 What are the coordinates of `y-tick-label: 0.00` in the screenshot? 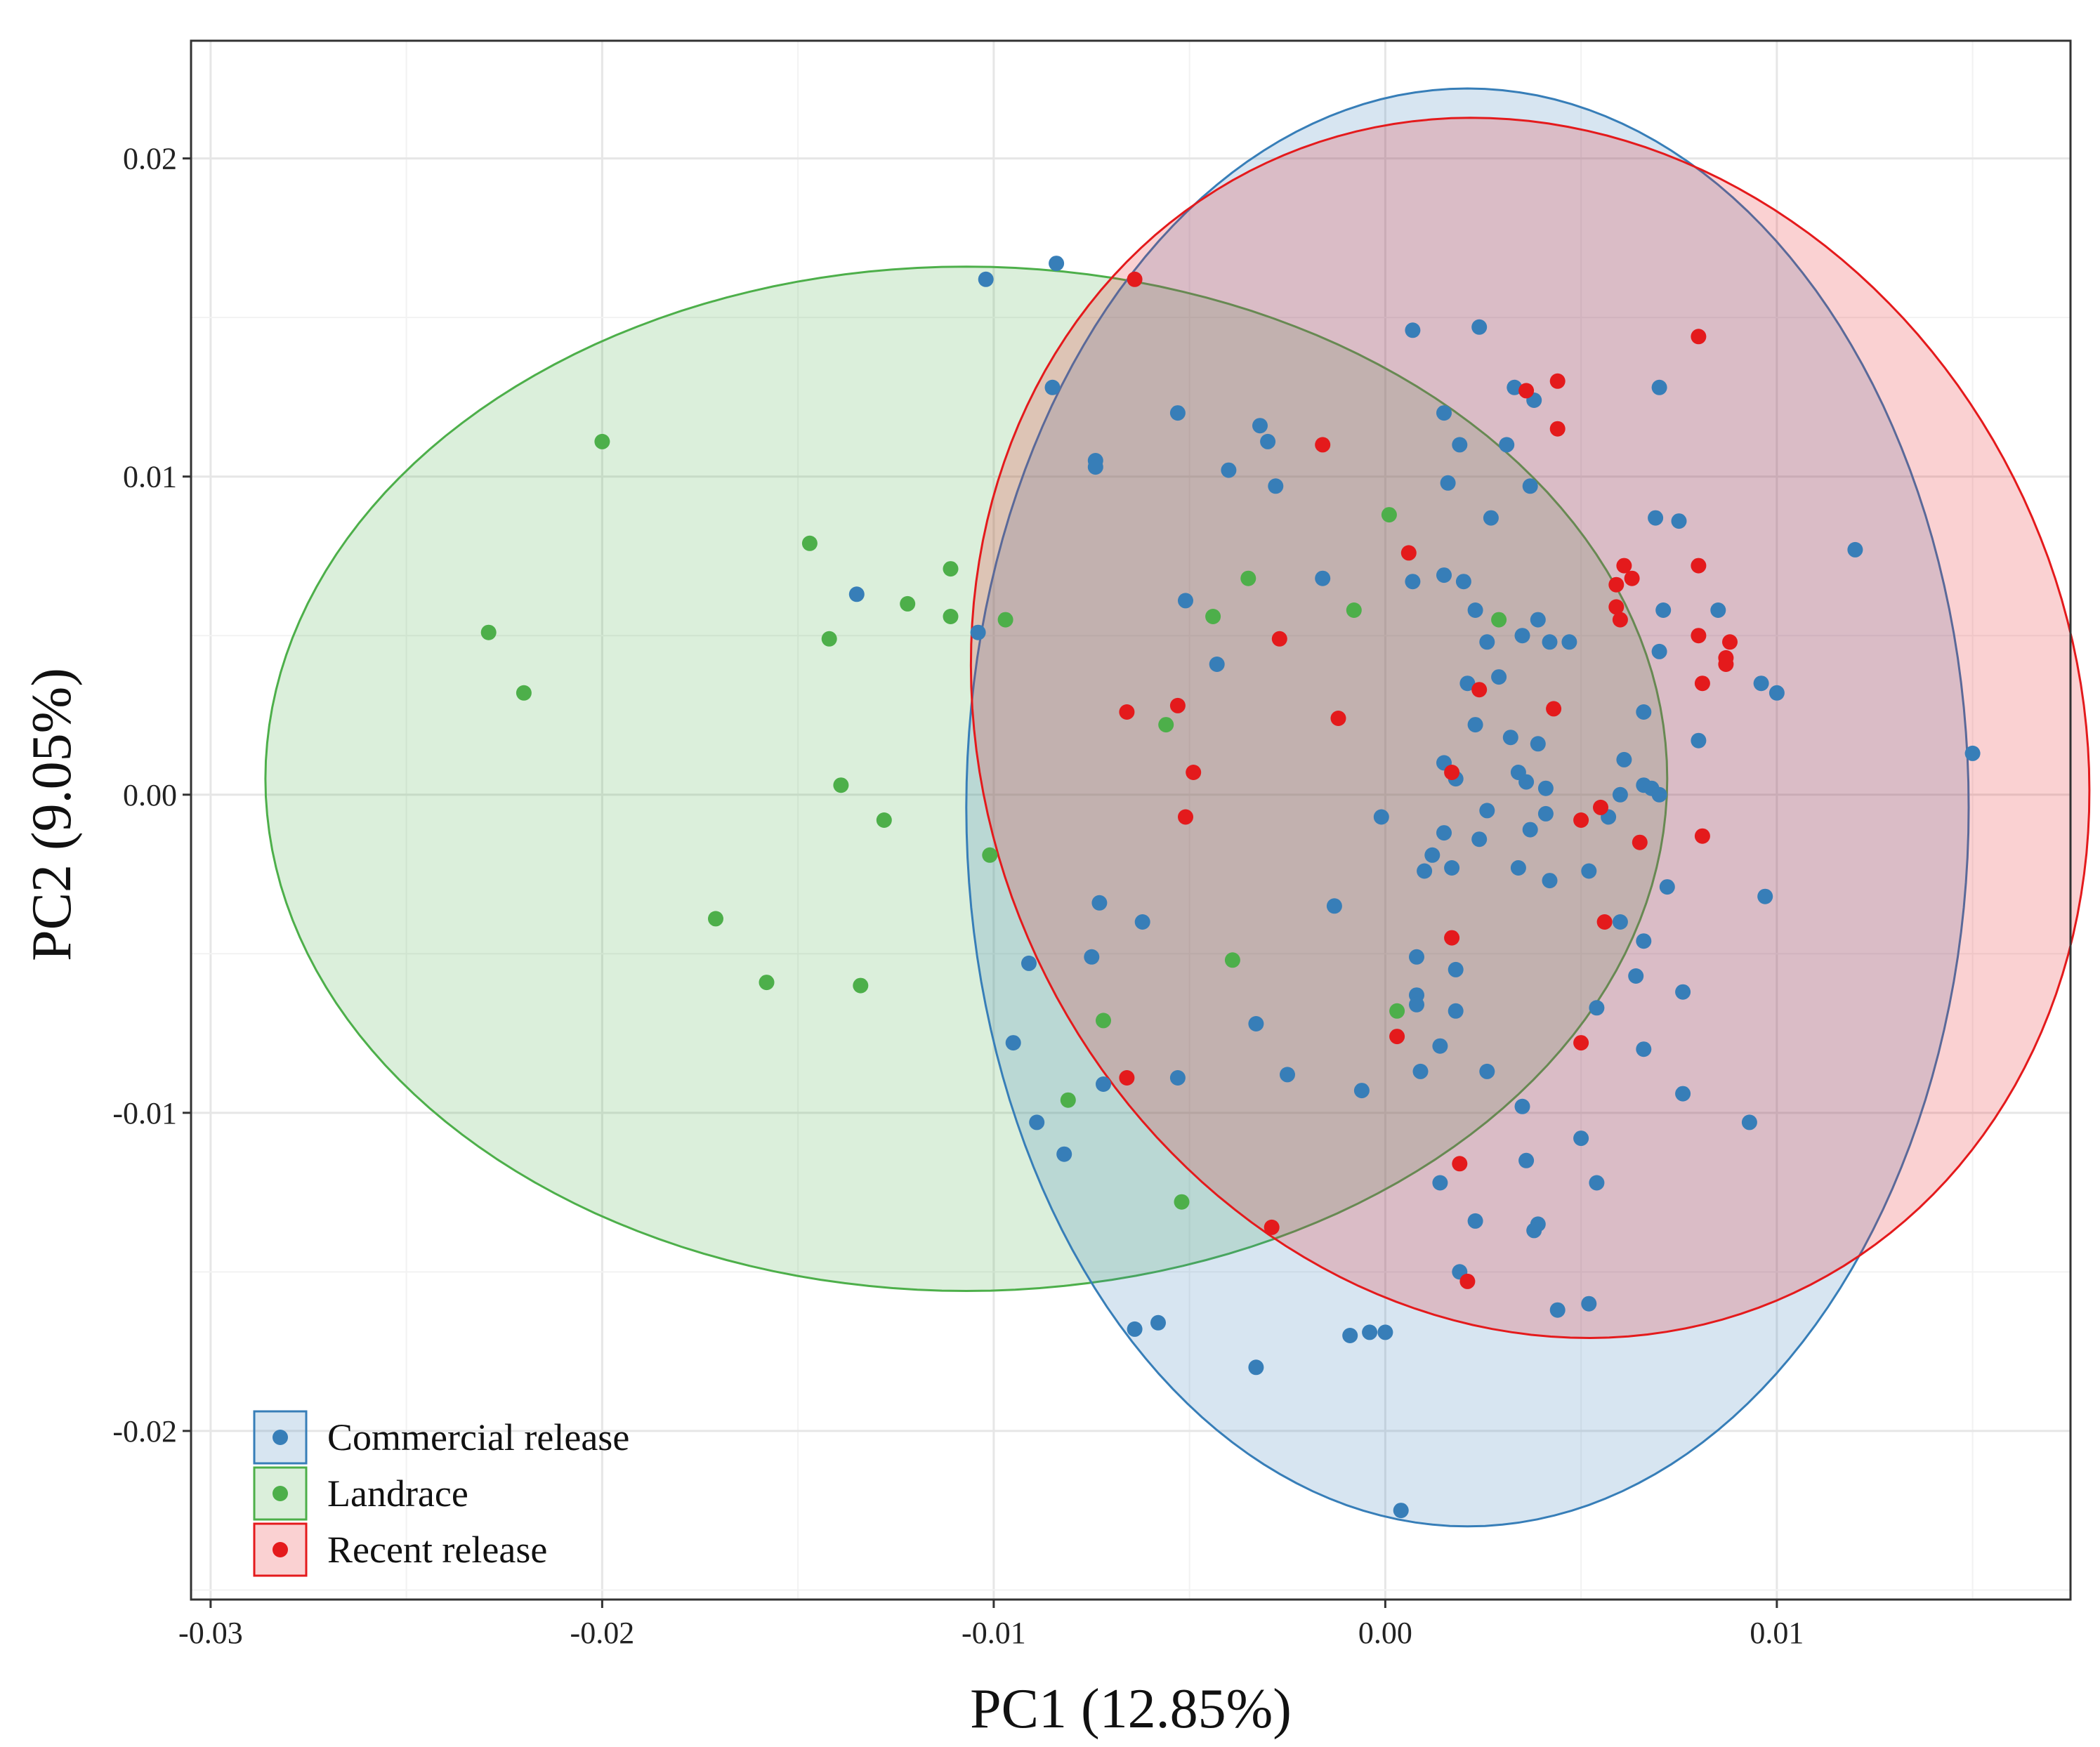 It's located at (150, 795).